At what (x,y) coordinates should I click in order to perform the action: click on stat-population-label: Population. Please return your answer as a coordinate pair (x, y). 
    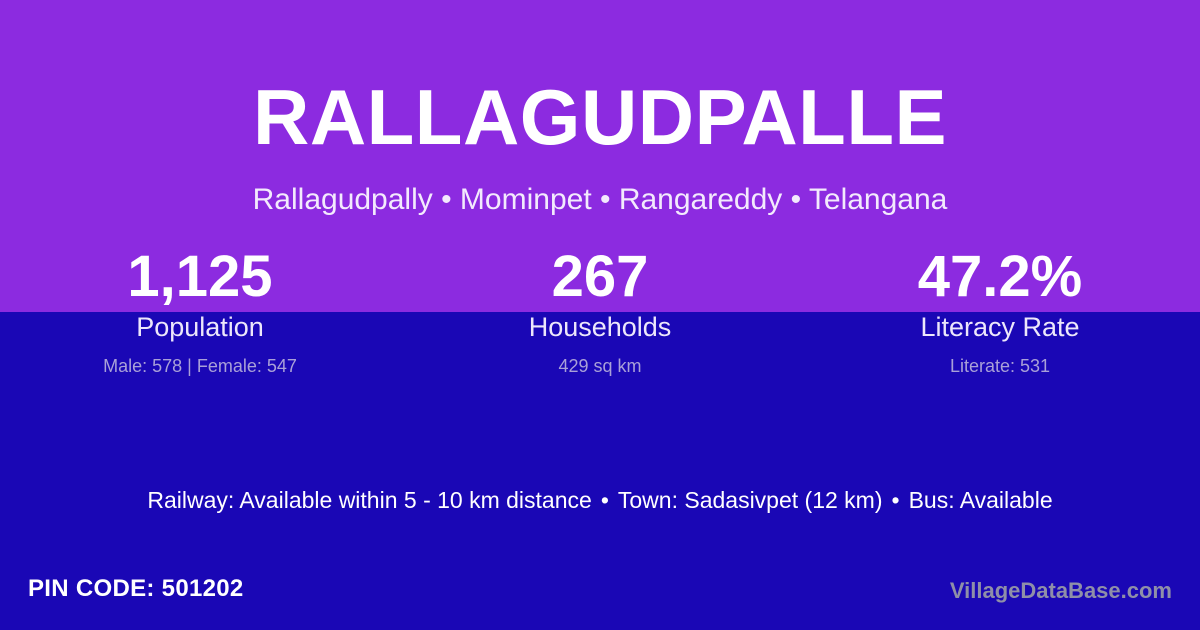
    Looking at the image, I should click on (200, 327).